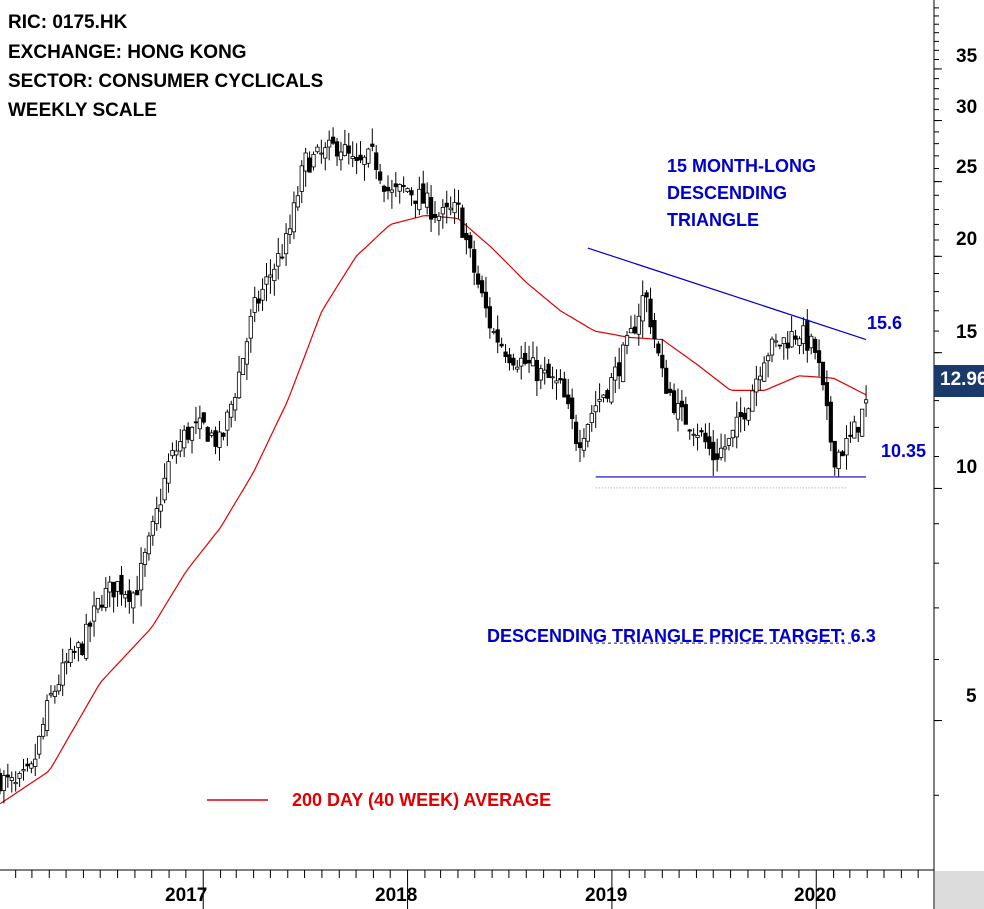  I want to click on y-tick-30: 30, so click(967, 107).